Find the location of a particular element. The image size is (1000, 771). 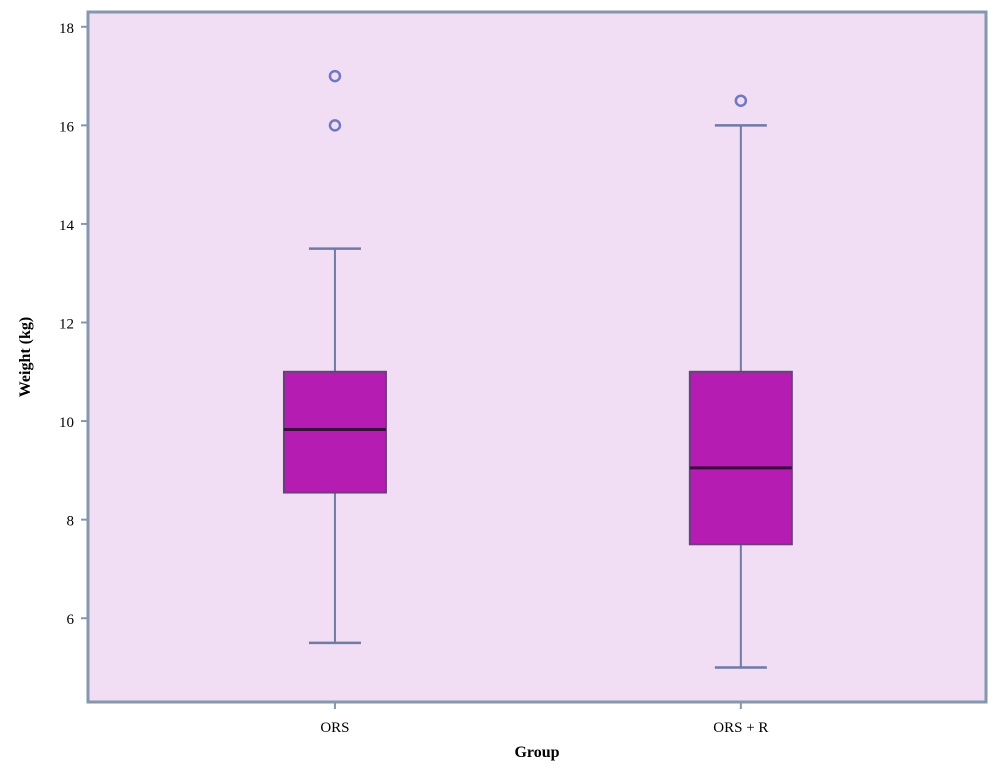

y-tick-label: 18 is located at coordinates (66, 29).